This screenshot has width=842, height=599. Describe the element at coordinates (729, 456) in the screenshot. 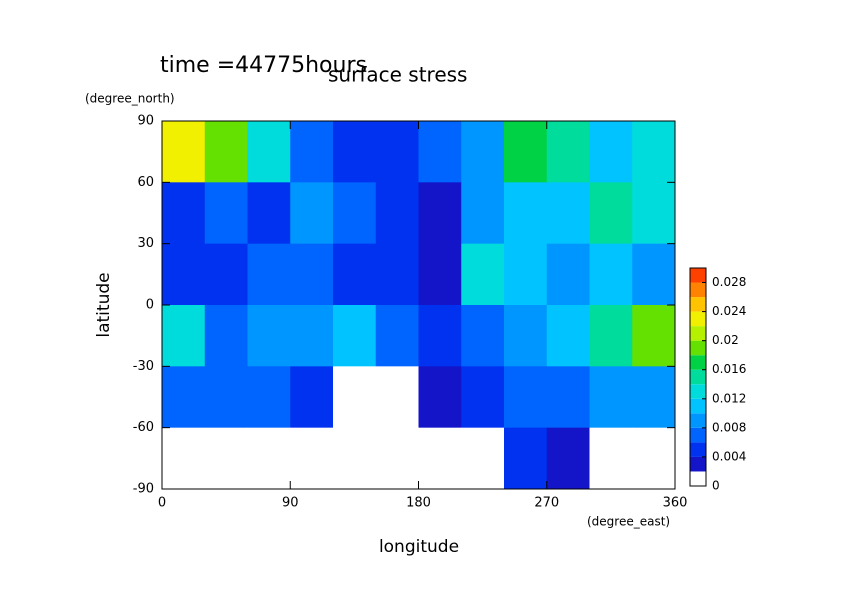

I see `colorbar-tick-label: 0.004` at that location.